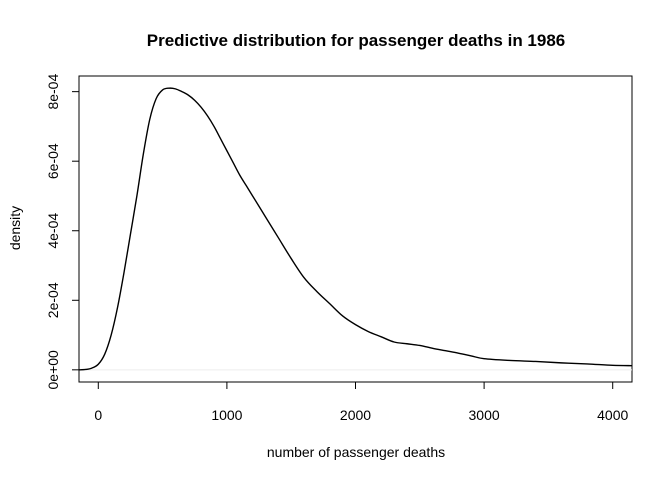  I want to click on x-axis-label: number of passenger deaths, so click(356, 452).